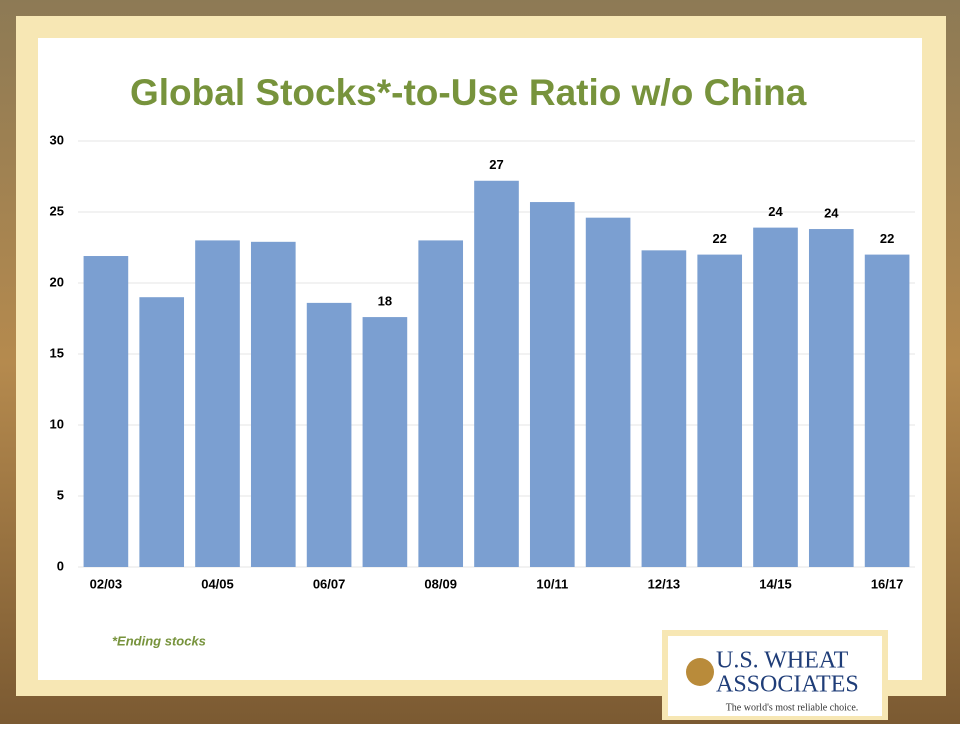 This screenshot has height=729, width=960. I want to click on x-tick-label: 16/17, so click(887, 583).